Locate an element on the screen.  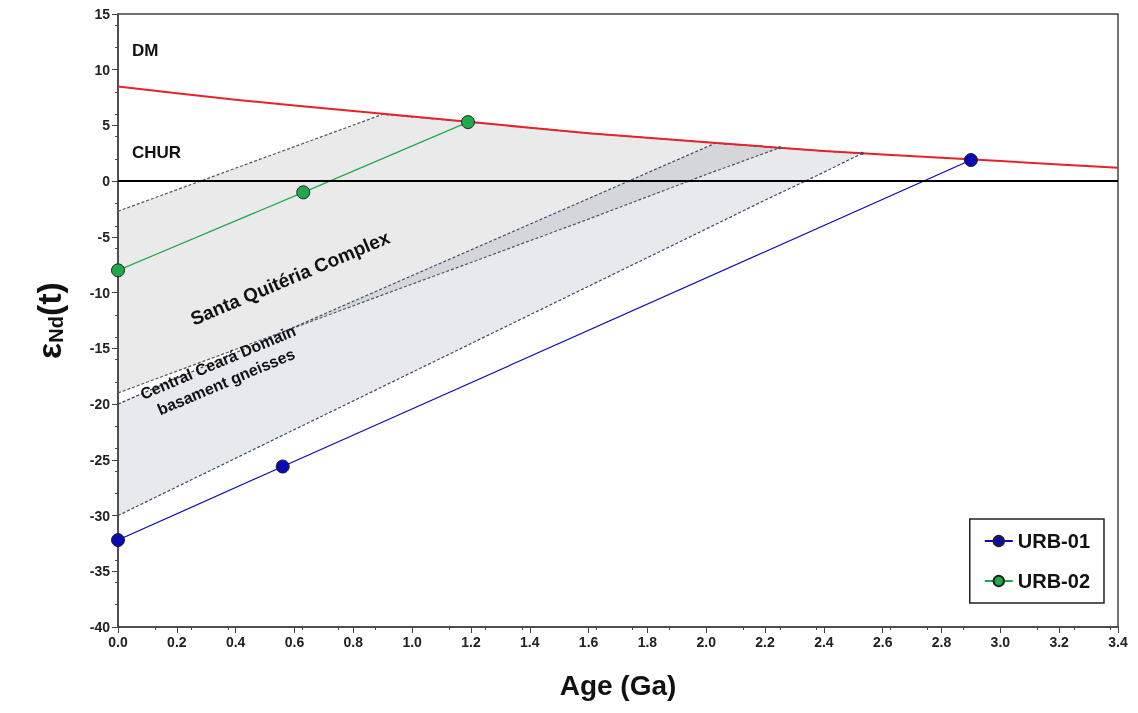
x-tick-label: 3.0 is located at coordinates (1000, 642).